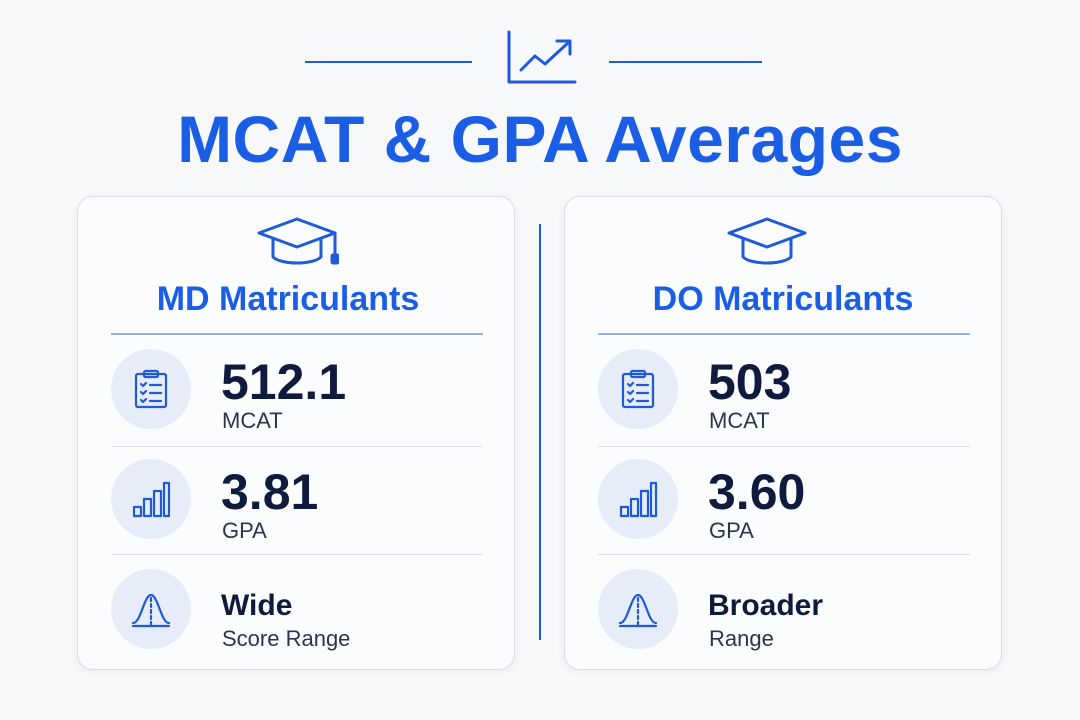 The image size is (1080, 720). What do you see at coordinates (388, 62) in the screenshot?
I see `header-divider-left` at bounding box center [388, 62].